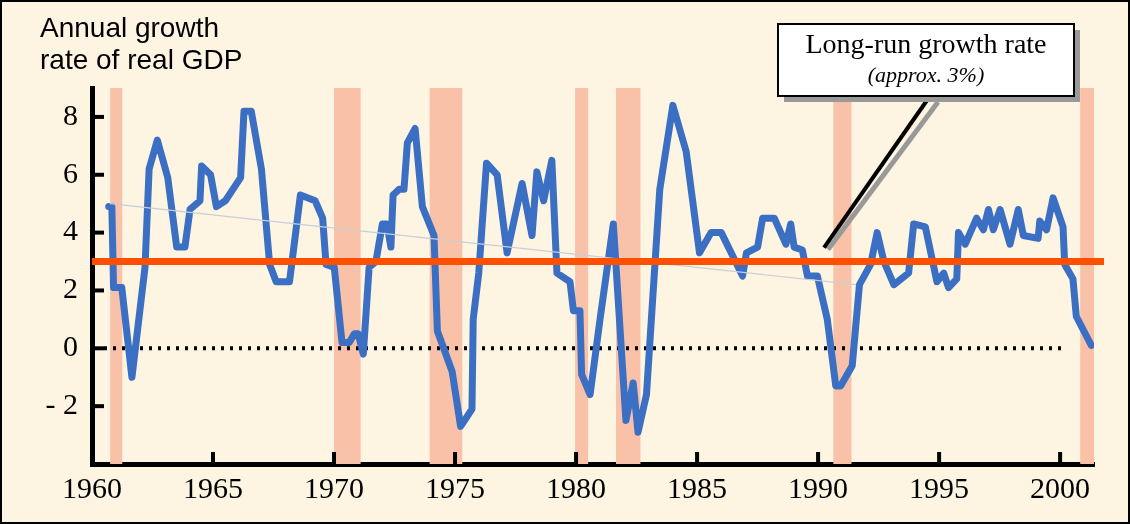 This screenshot has height=524, width=1130. What do you see at coordinates (939, 487) in the screenshot?
I see `x-tick-label: 1995` at bounding box center [939, 487].